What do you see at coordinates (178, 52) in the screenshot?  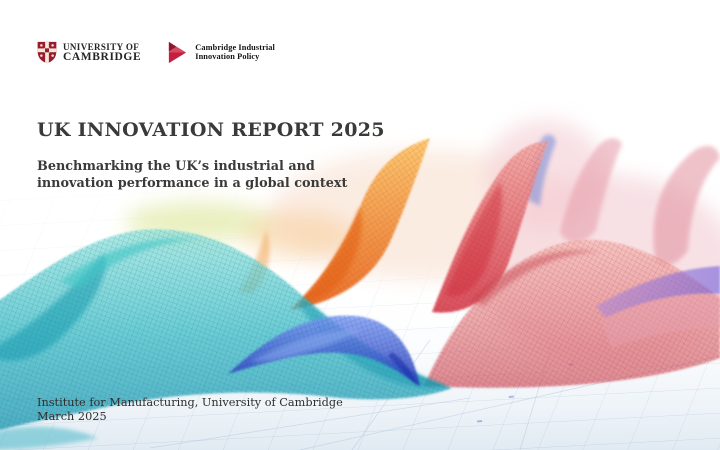 I see `red-arrow-icon` at bounding box center [178, 52].